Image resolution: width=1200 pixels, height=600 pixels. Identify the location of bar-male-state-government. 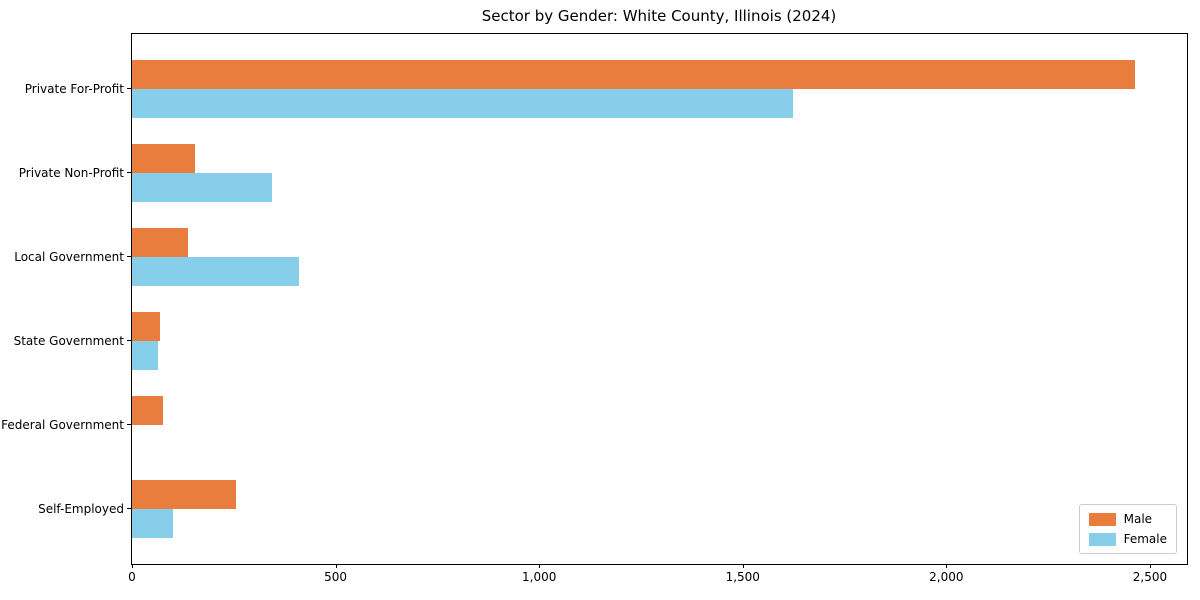
(146, 326).